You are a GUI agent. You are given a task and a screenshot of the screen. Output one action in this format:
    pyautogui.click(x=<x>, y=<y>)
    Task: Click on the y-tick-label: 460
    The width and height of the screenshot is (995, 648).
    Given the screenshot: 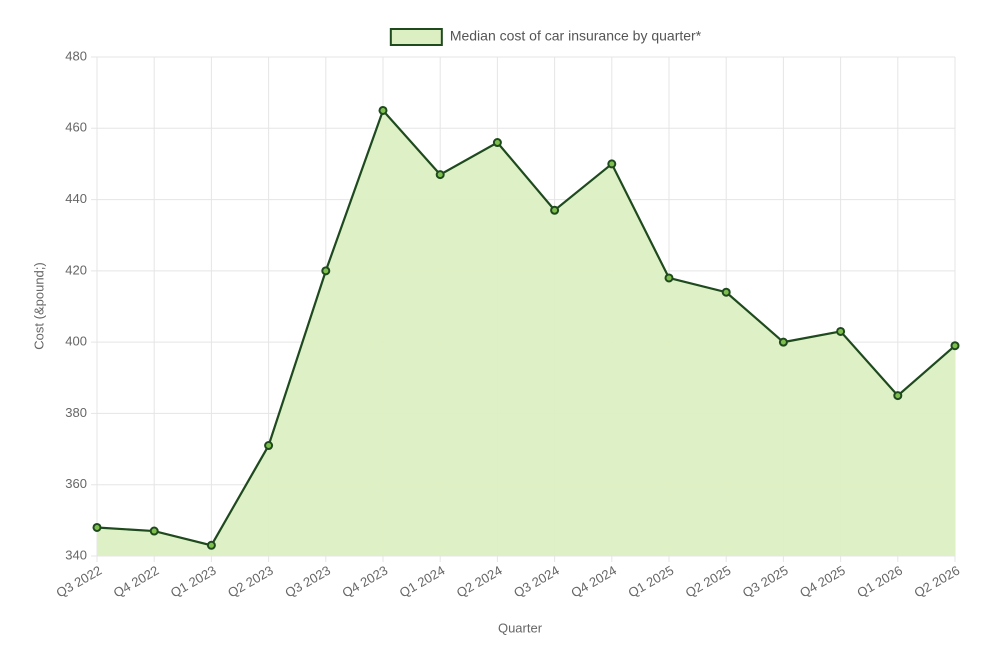 What is the action you would take?
    pyautogui.click(x=76, y=127)
    